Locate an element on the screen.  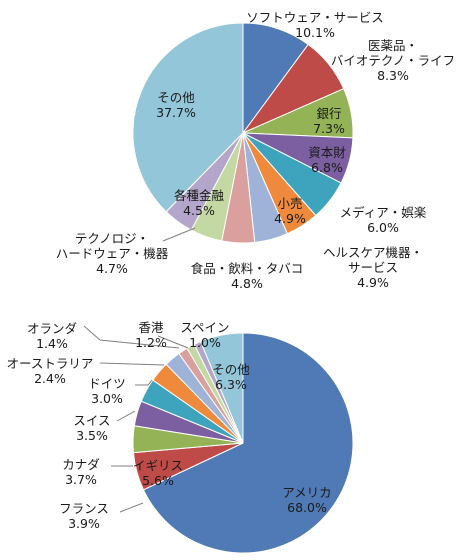
slice-label: テクノロジ・ハードウェア・機器 4.7% is located at coordinates (112, 253).